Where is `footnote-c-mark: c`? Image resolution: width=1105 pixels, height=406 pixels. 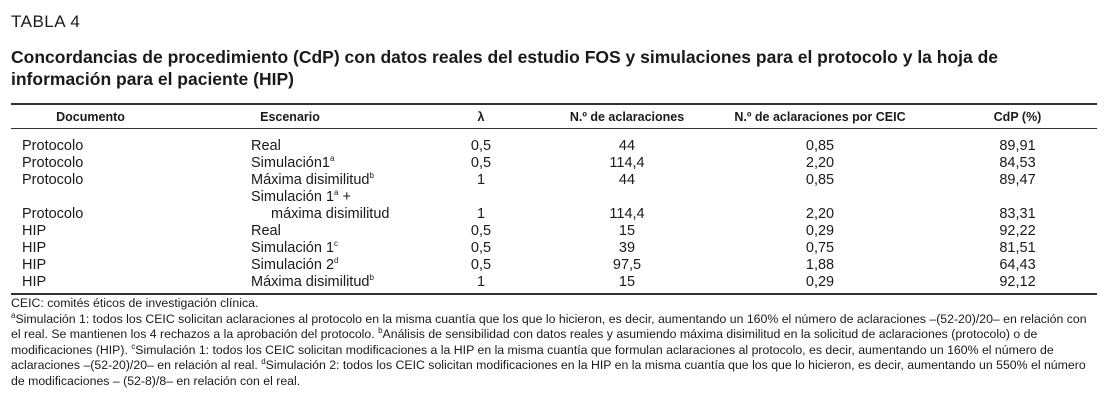 footnote-c-mark: c is located at coordinates (133, 346).